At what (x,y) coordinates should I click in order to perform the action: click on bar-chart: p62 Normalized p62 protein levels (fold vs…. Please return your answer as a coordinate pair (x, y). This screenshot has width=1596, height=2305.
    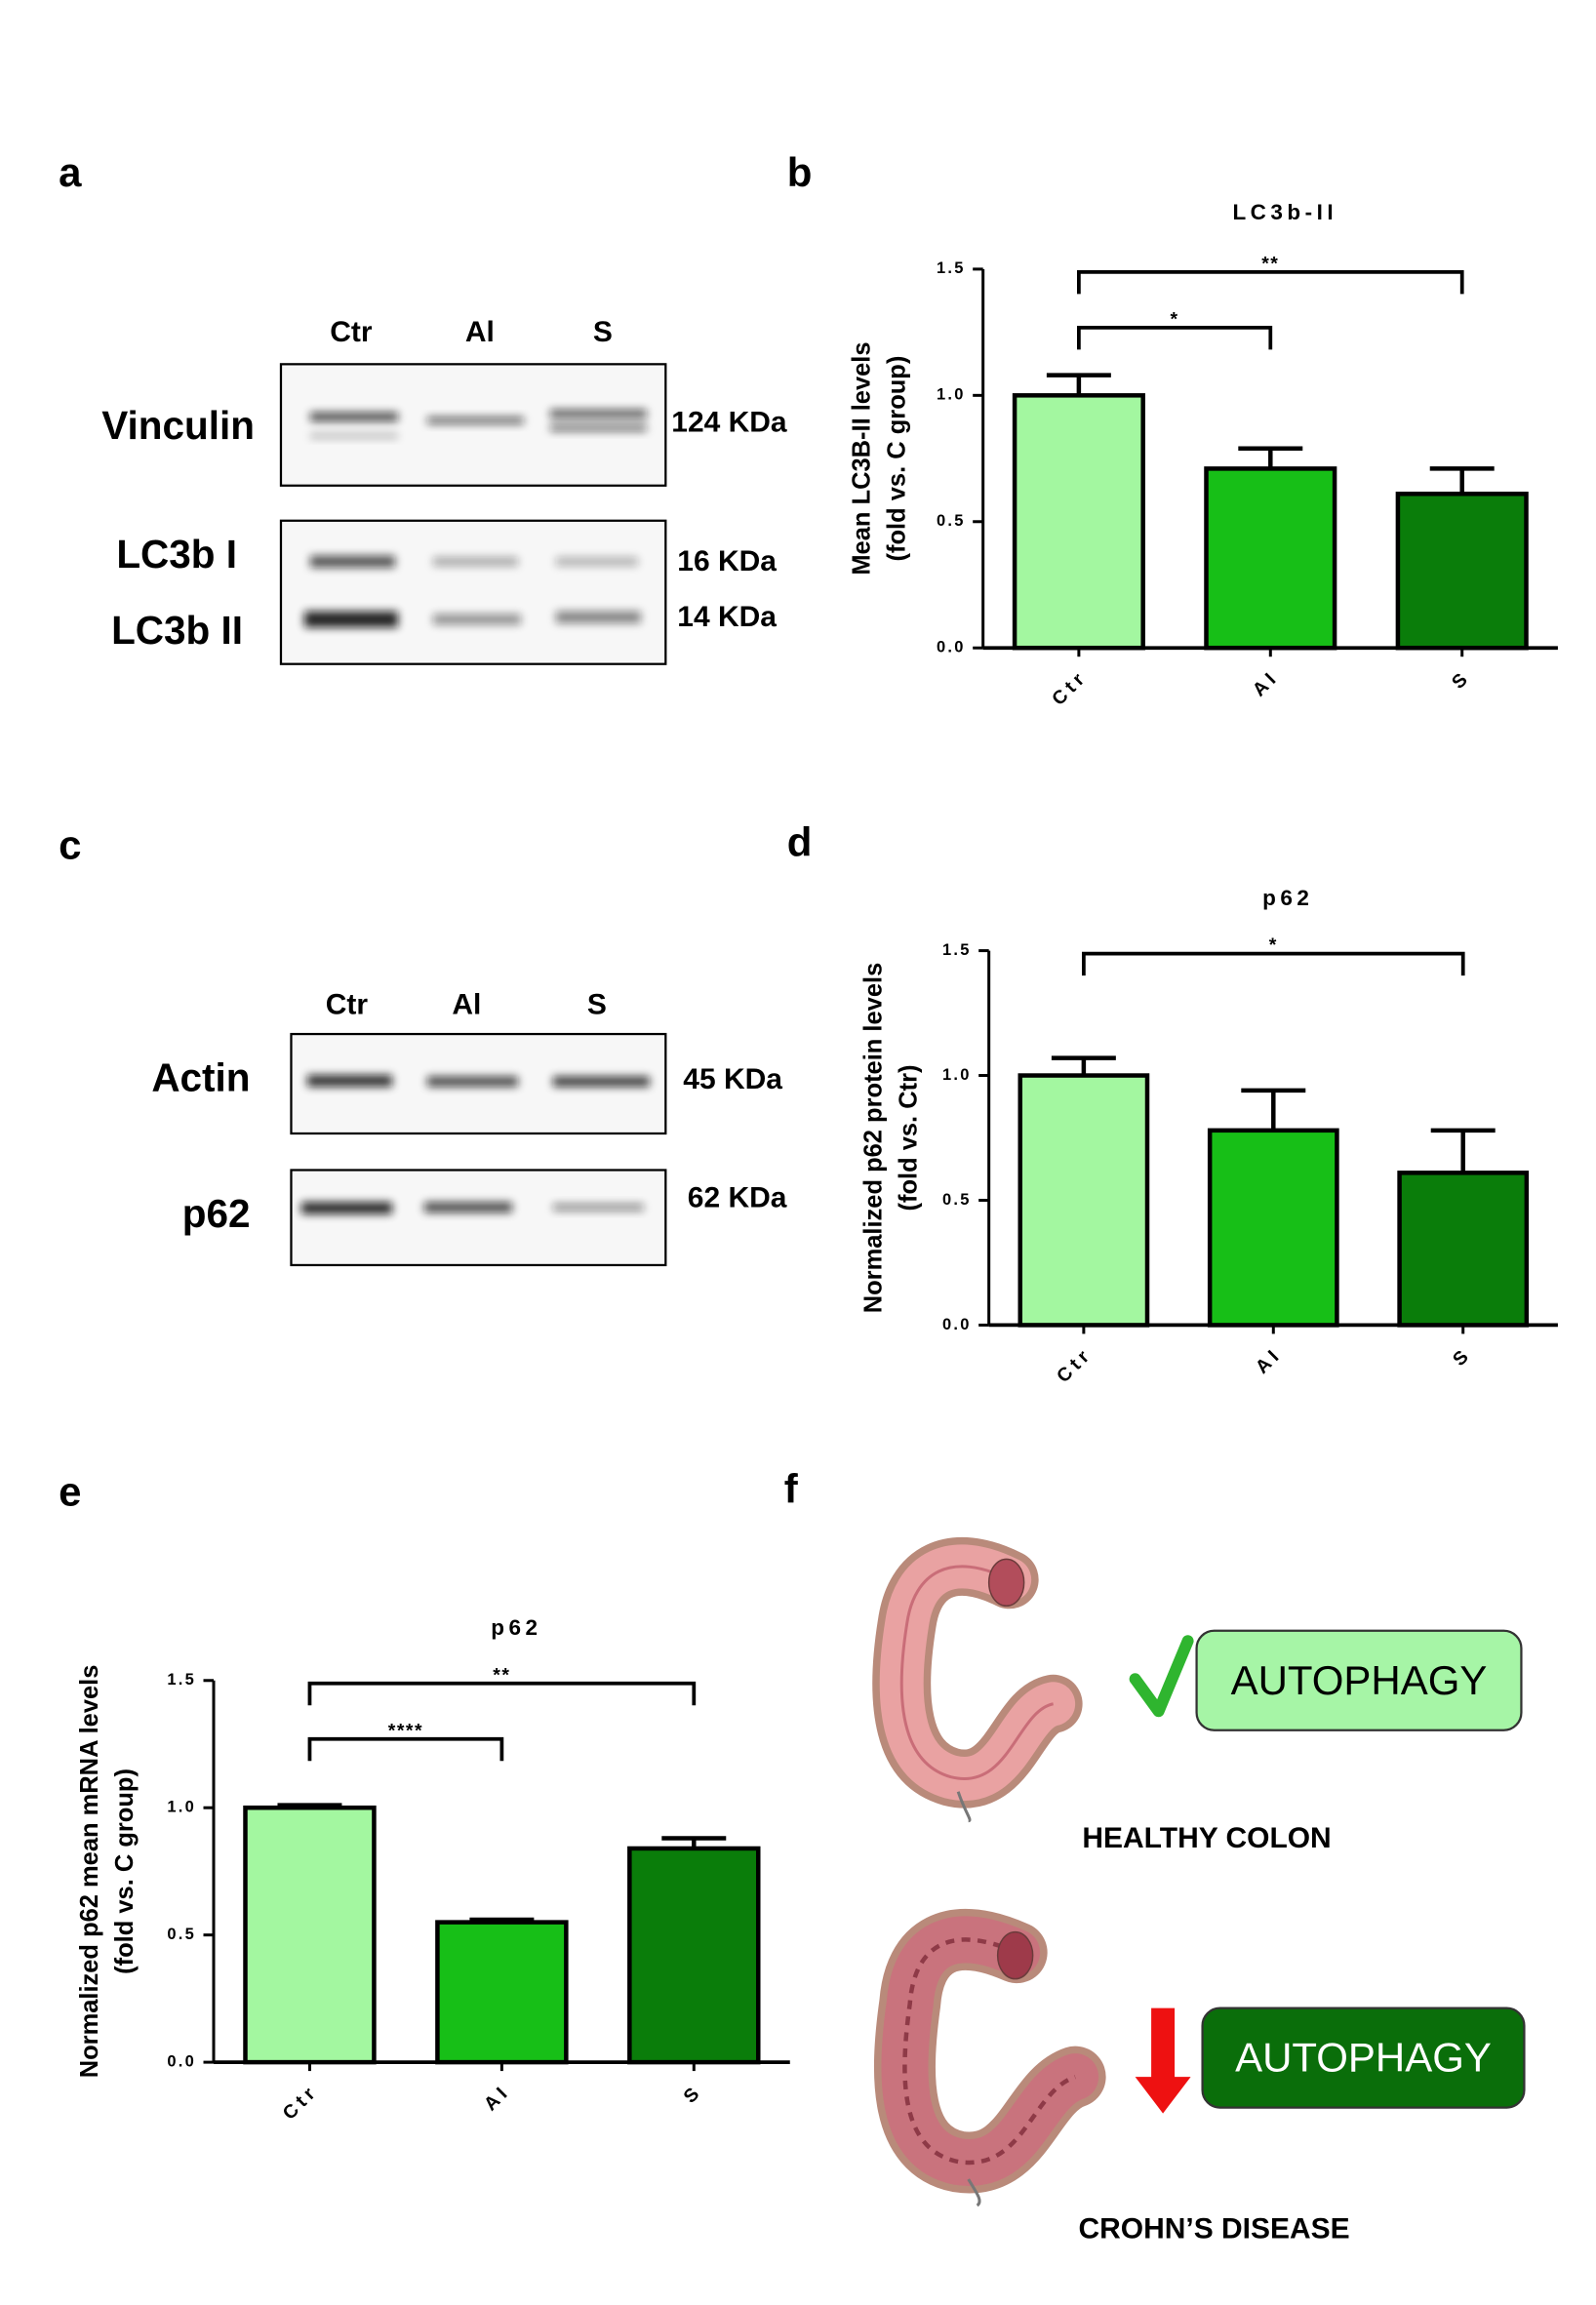
    Looking at the image, I should click on (1209, 1136).